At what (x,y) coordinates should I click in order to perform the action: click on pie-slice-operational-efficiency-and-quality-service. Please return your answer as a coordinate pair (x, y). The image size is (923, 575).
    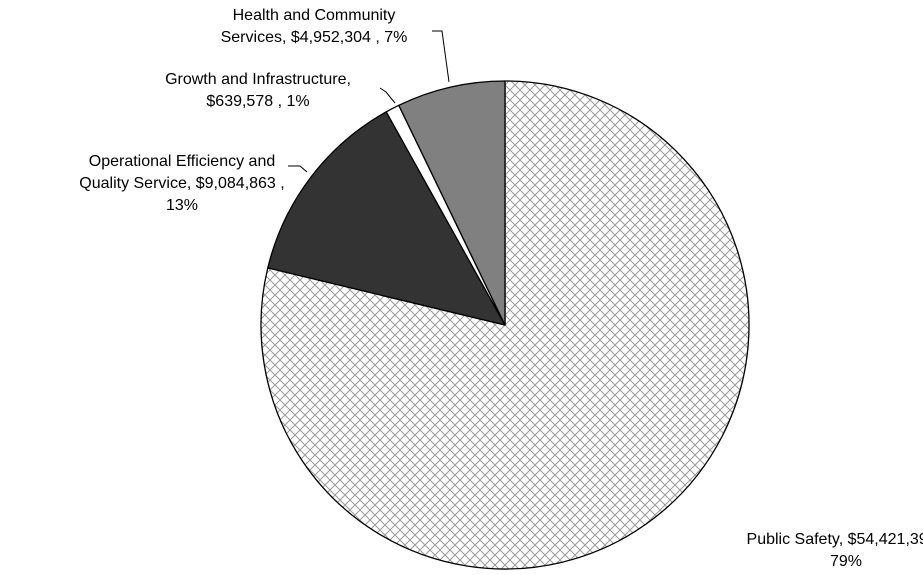
    Looking at the image, I should click on (386, 218).